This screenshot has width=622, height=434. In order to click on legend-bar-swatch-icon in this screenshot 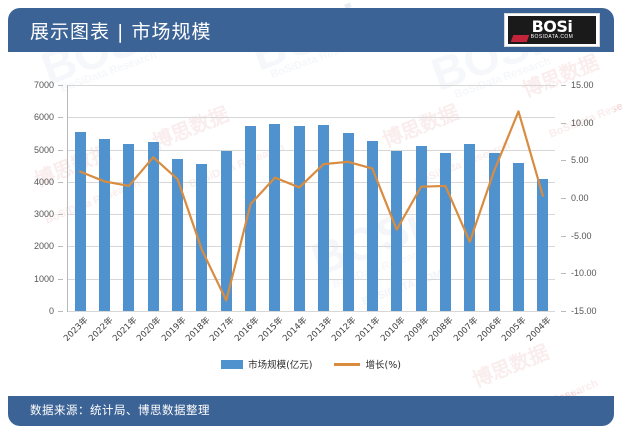, I will do `click(232, 364)`.